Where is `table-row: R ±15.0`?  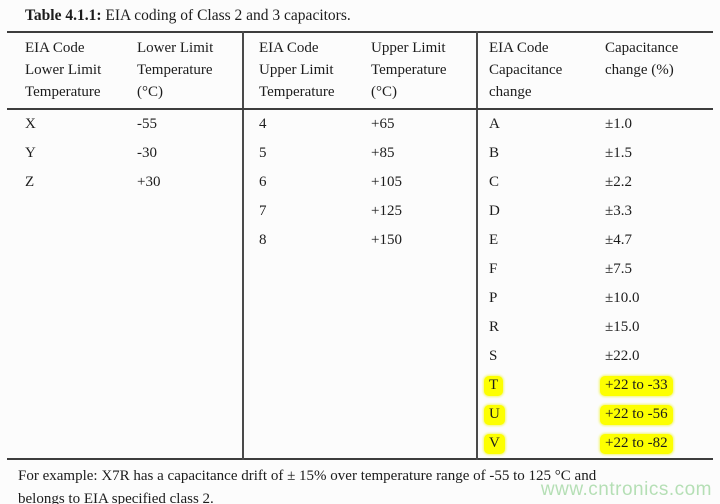 table-row: R ±15.0 is located at coordinates (360, 327).